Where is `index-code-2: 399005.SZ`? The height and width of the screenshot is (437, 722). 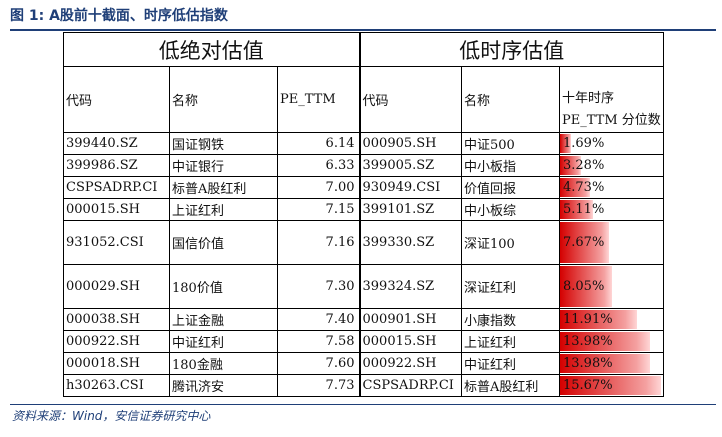 index-code-2: 399005.SZ is located at coordinates (410, 165).